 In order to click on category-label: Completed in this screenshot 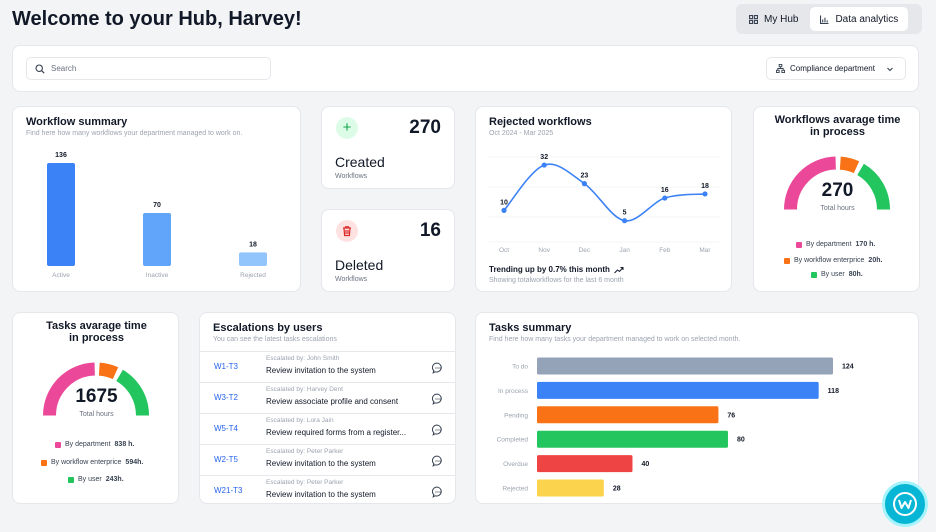, I will do `click(513, 440)`.